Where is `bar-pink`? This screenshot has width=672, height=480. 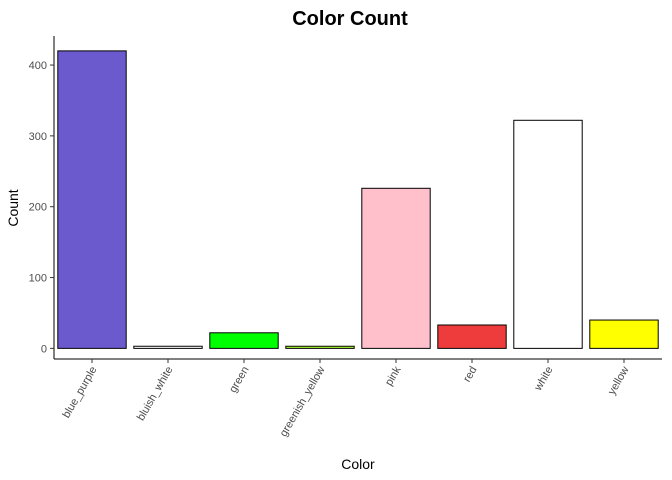
bar-pink is located at coordinates (396, 268).